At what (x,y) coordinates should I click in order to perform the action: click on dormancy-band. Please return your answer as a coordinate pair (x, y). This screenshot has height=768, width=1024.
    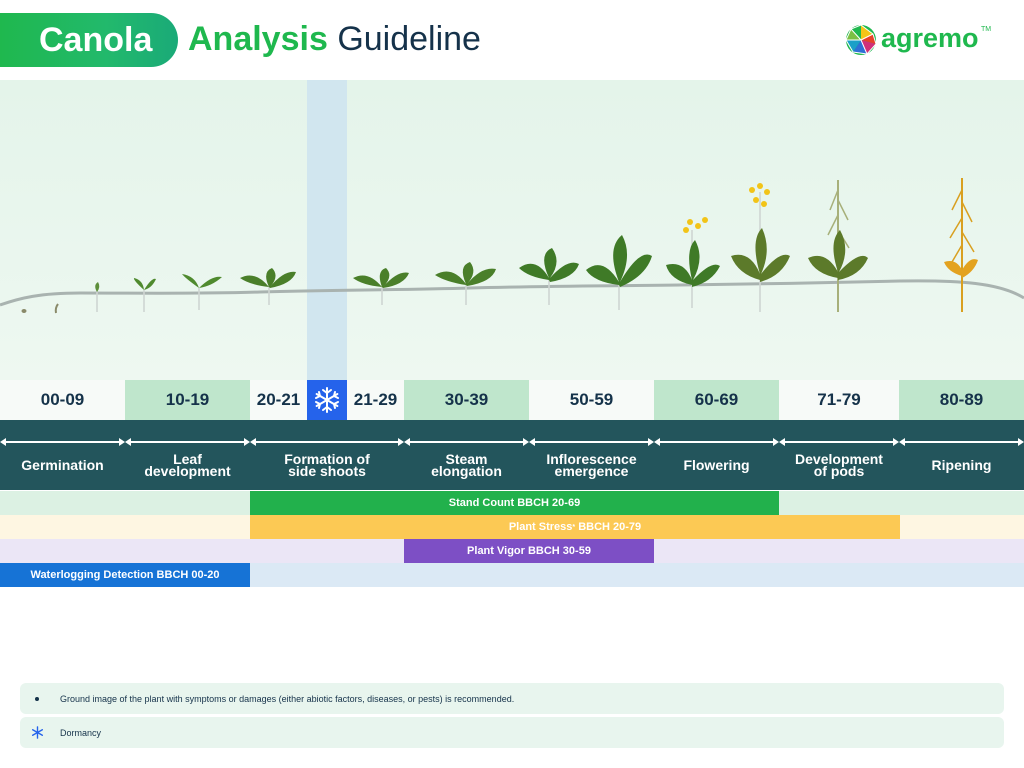
    Looking at the image, I should click on (327, 250).